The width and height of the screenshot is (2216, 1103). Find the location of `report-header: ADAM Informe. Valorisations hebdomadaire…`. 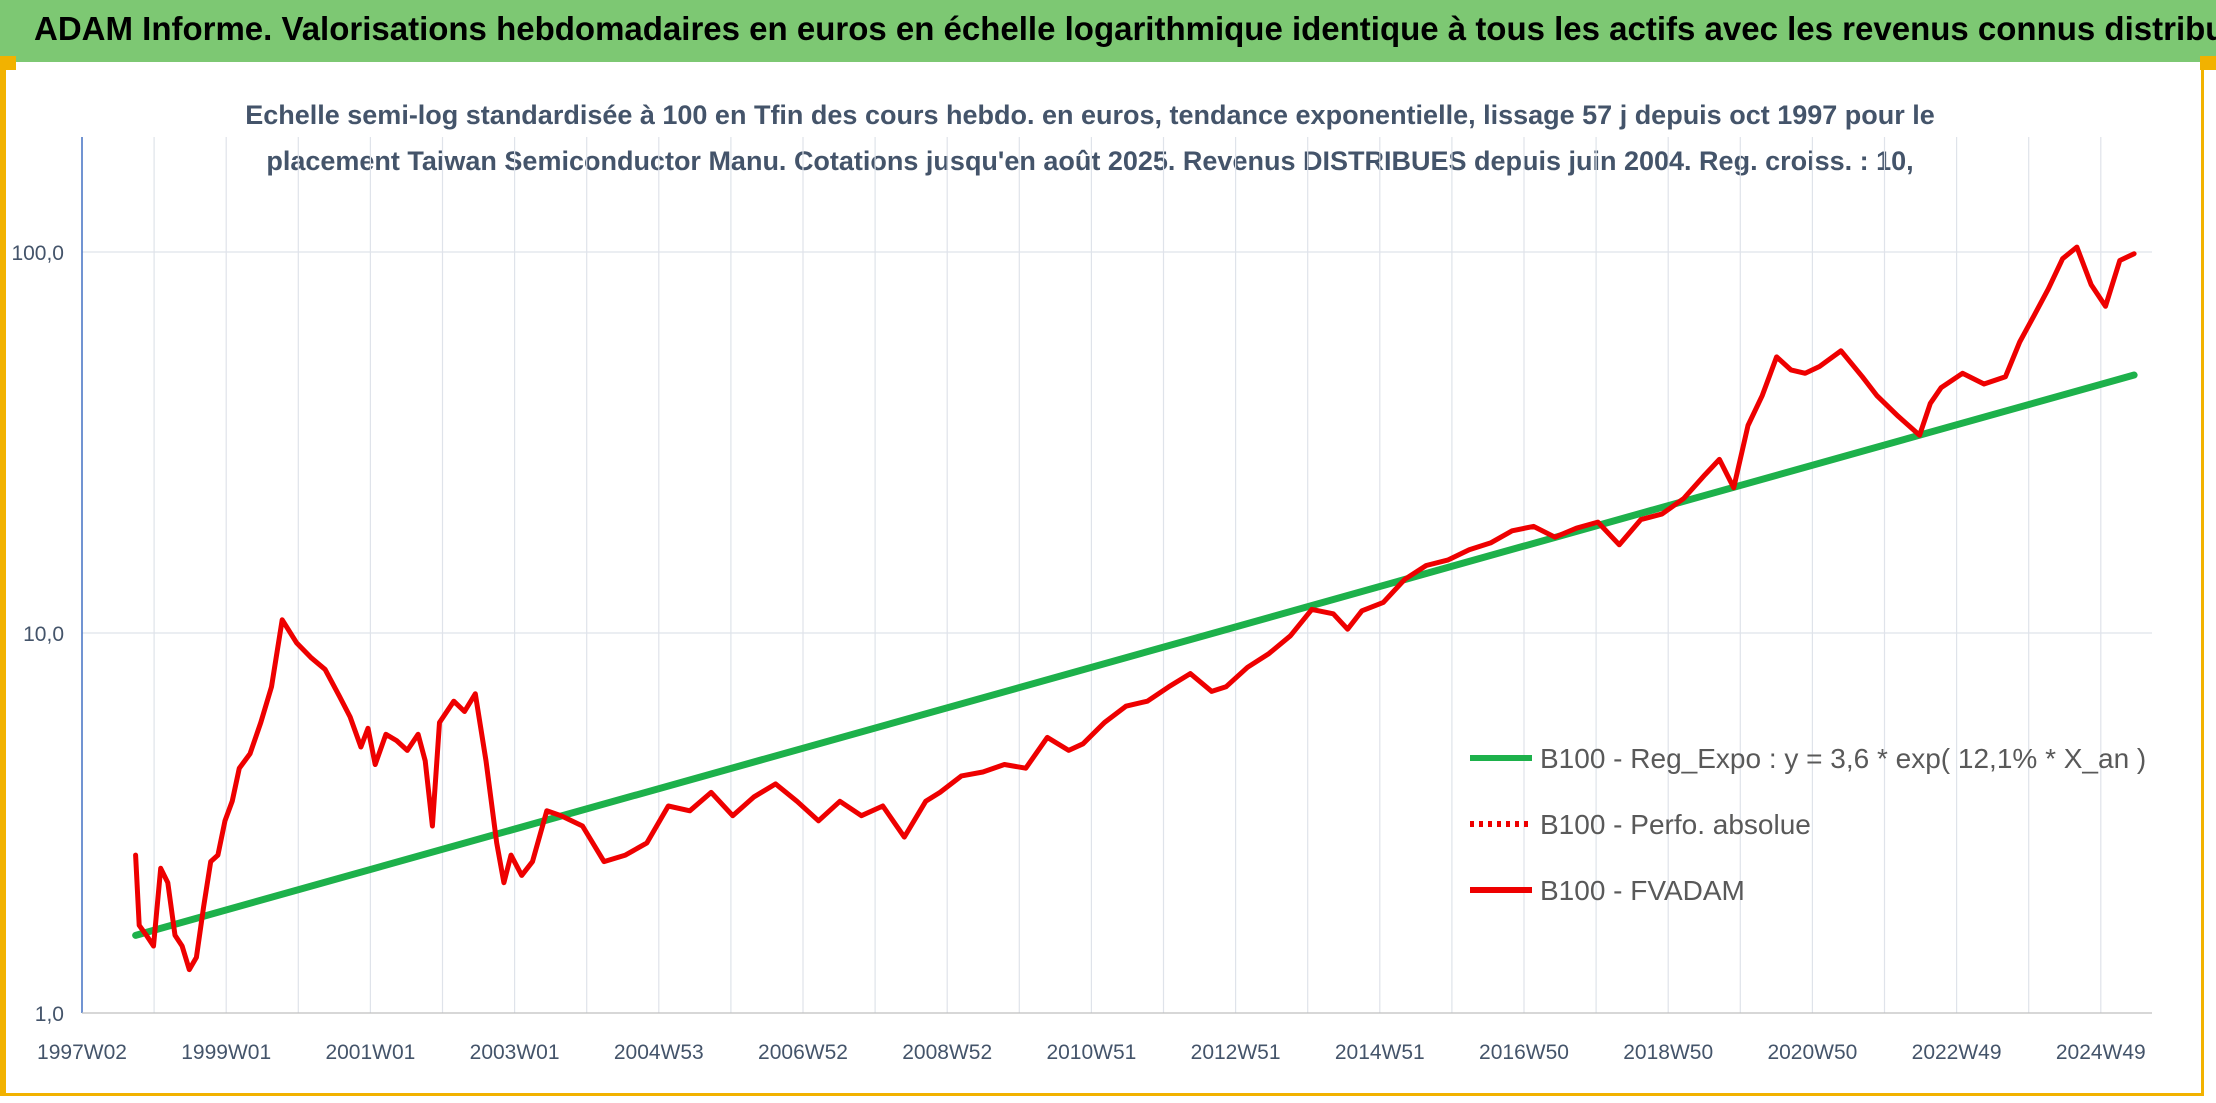

report-header: ADAM Informe. Valorisations hebdomadaire… is located at coordinates (1108, 31).